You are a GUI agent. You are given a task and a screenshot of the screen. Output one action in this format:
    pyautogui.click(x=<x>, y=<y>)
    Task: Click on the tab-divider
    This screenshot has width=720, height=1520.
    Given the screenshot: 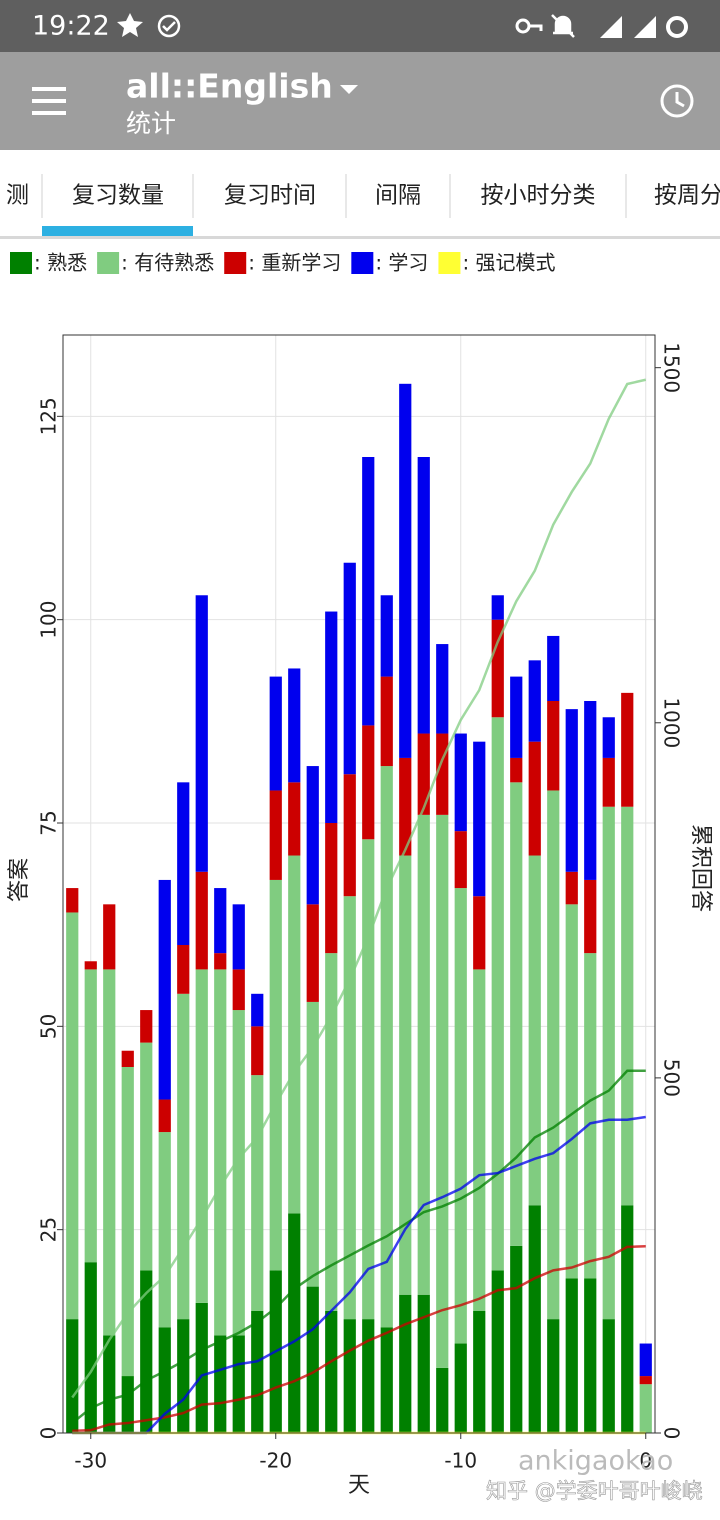 What is the action you would take?
    pyautogui.click(x=360, y=237)
    